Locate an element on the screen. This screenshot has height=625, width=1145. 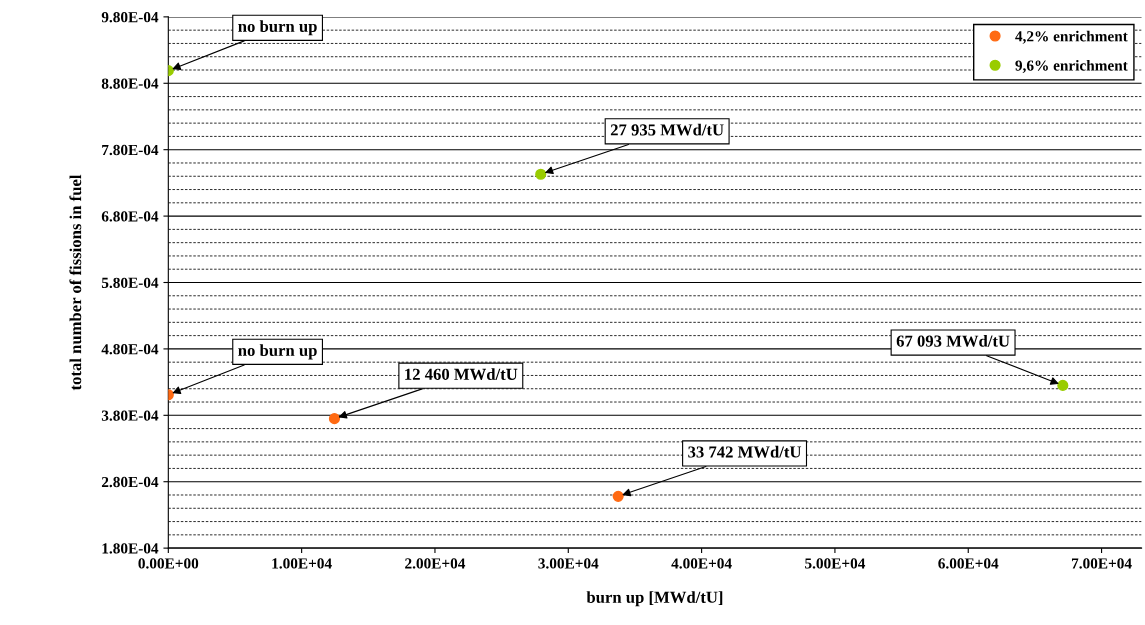
y-tick-label: 4.80E-04 is located at coordinates (130, 349).